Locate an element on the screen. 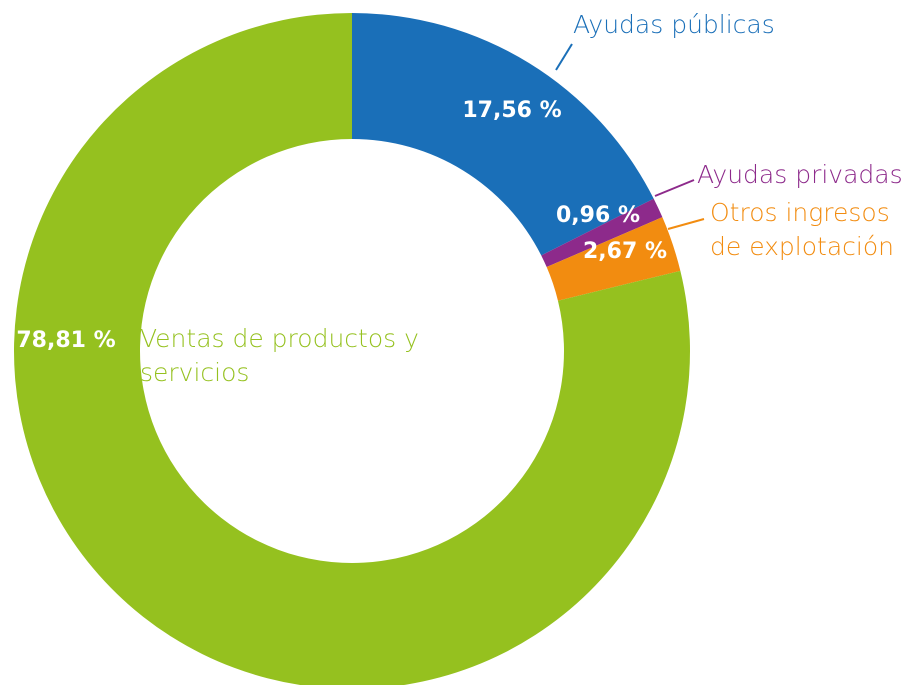 The height and width of the screenshot is (685, 915). category-label: Otros ingresos de explotación is located at coordinates (802, 229).